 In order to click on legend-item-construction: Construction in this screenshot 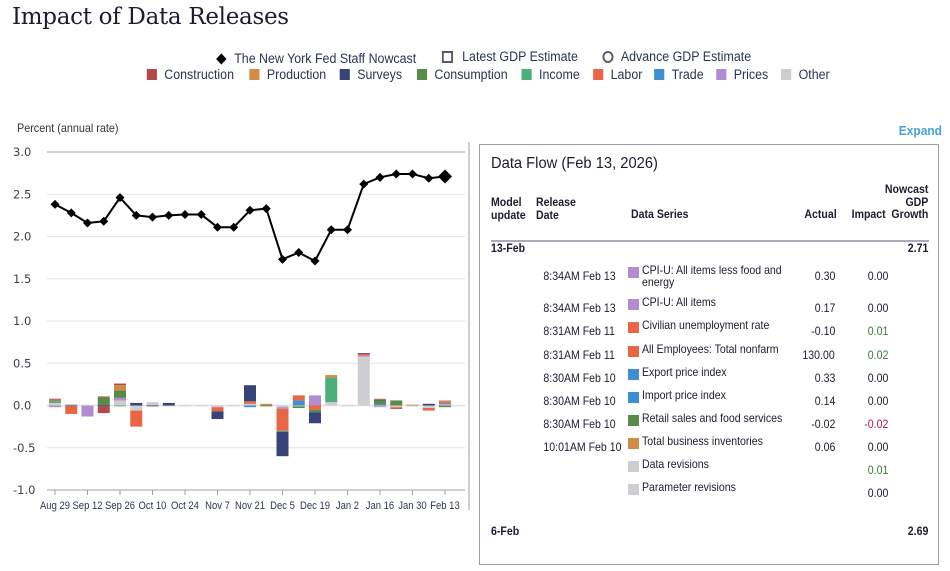, I will do `click(190, 74)`.